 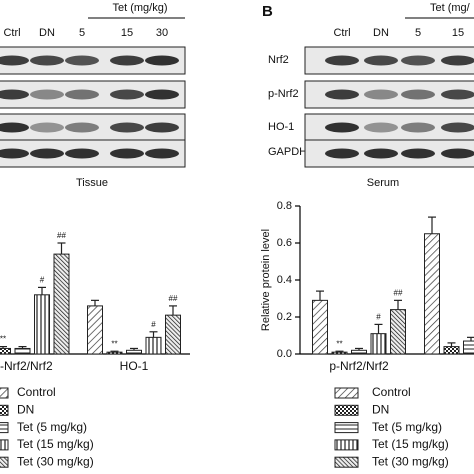 I want to click on blot-caption: Serum, so click(x=383, y=183).